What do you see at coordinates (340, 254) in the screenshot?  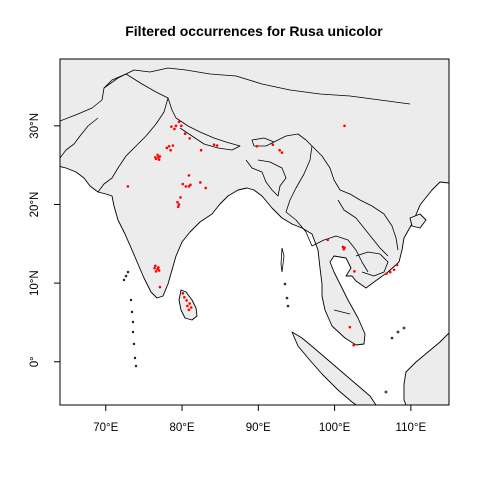 I see `thailand-border` at bounding box center [340, 254].